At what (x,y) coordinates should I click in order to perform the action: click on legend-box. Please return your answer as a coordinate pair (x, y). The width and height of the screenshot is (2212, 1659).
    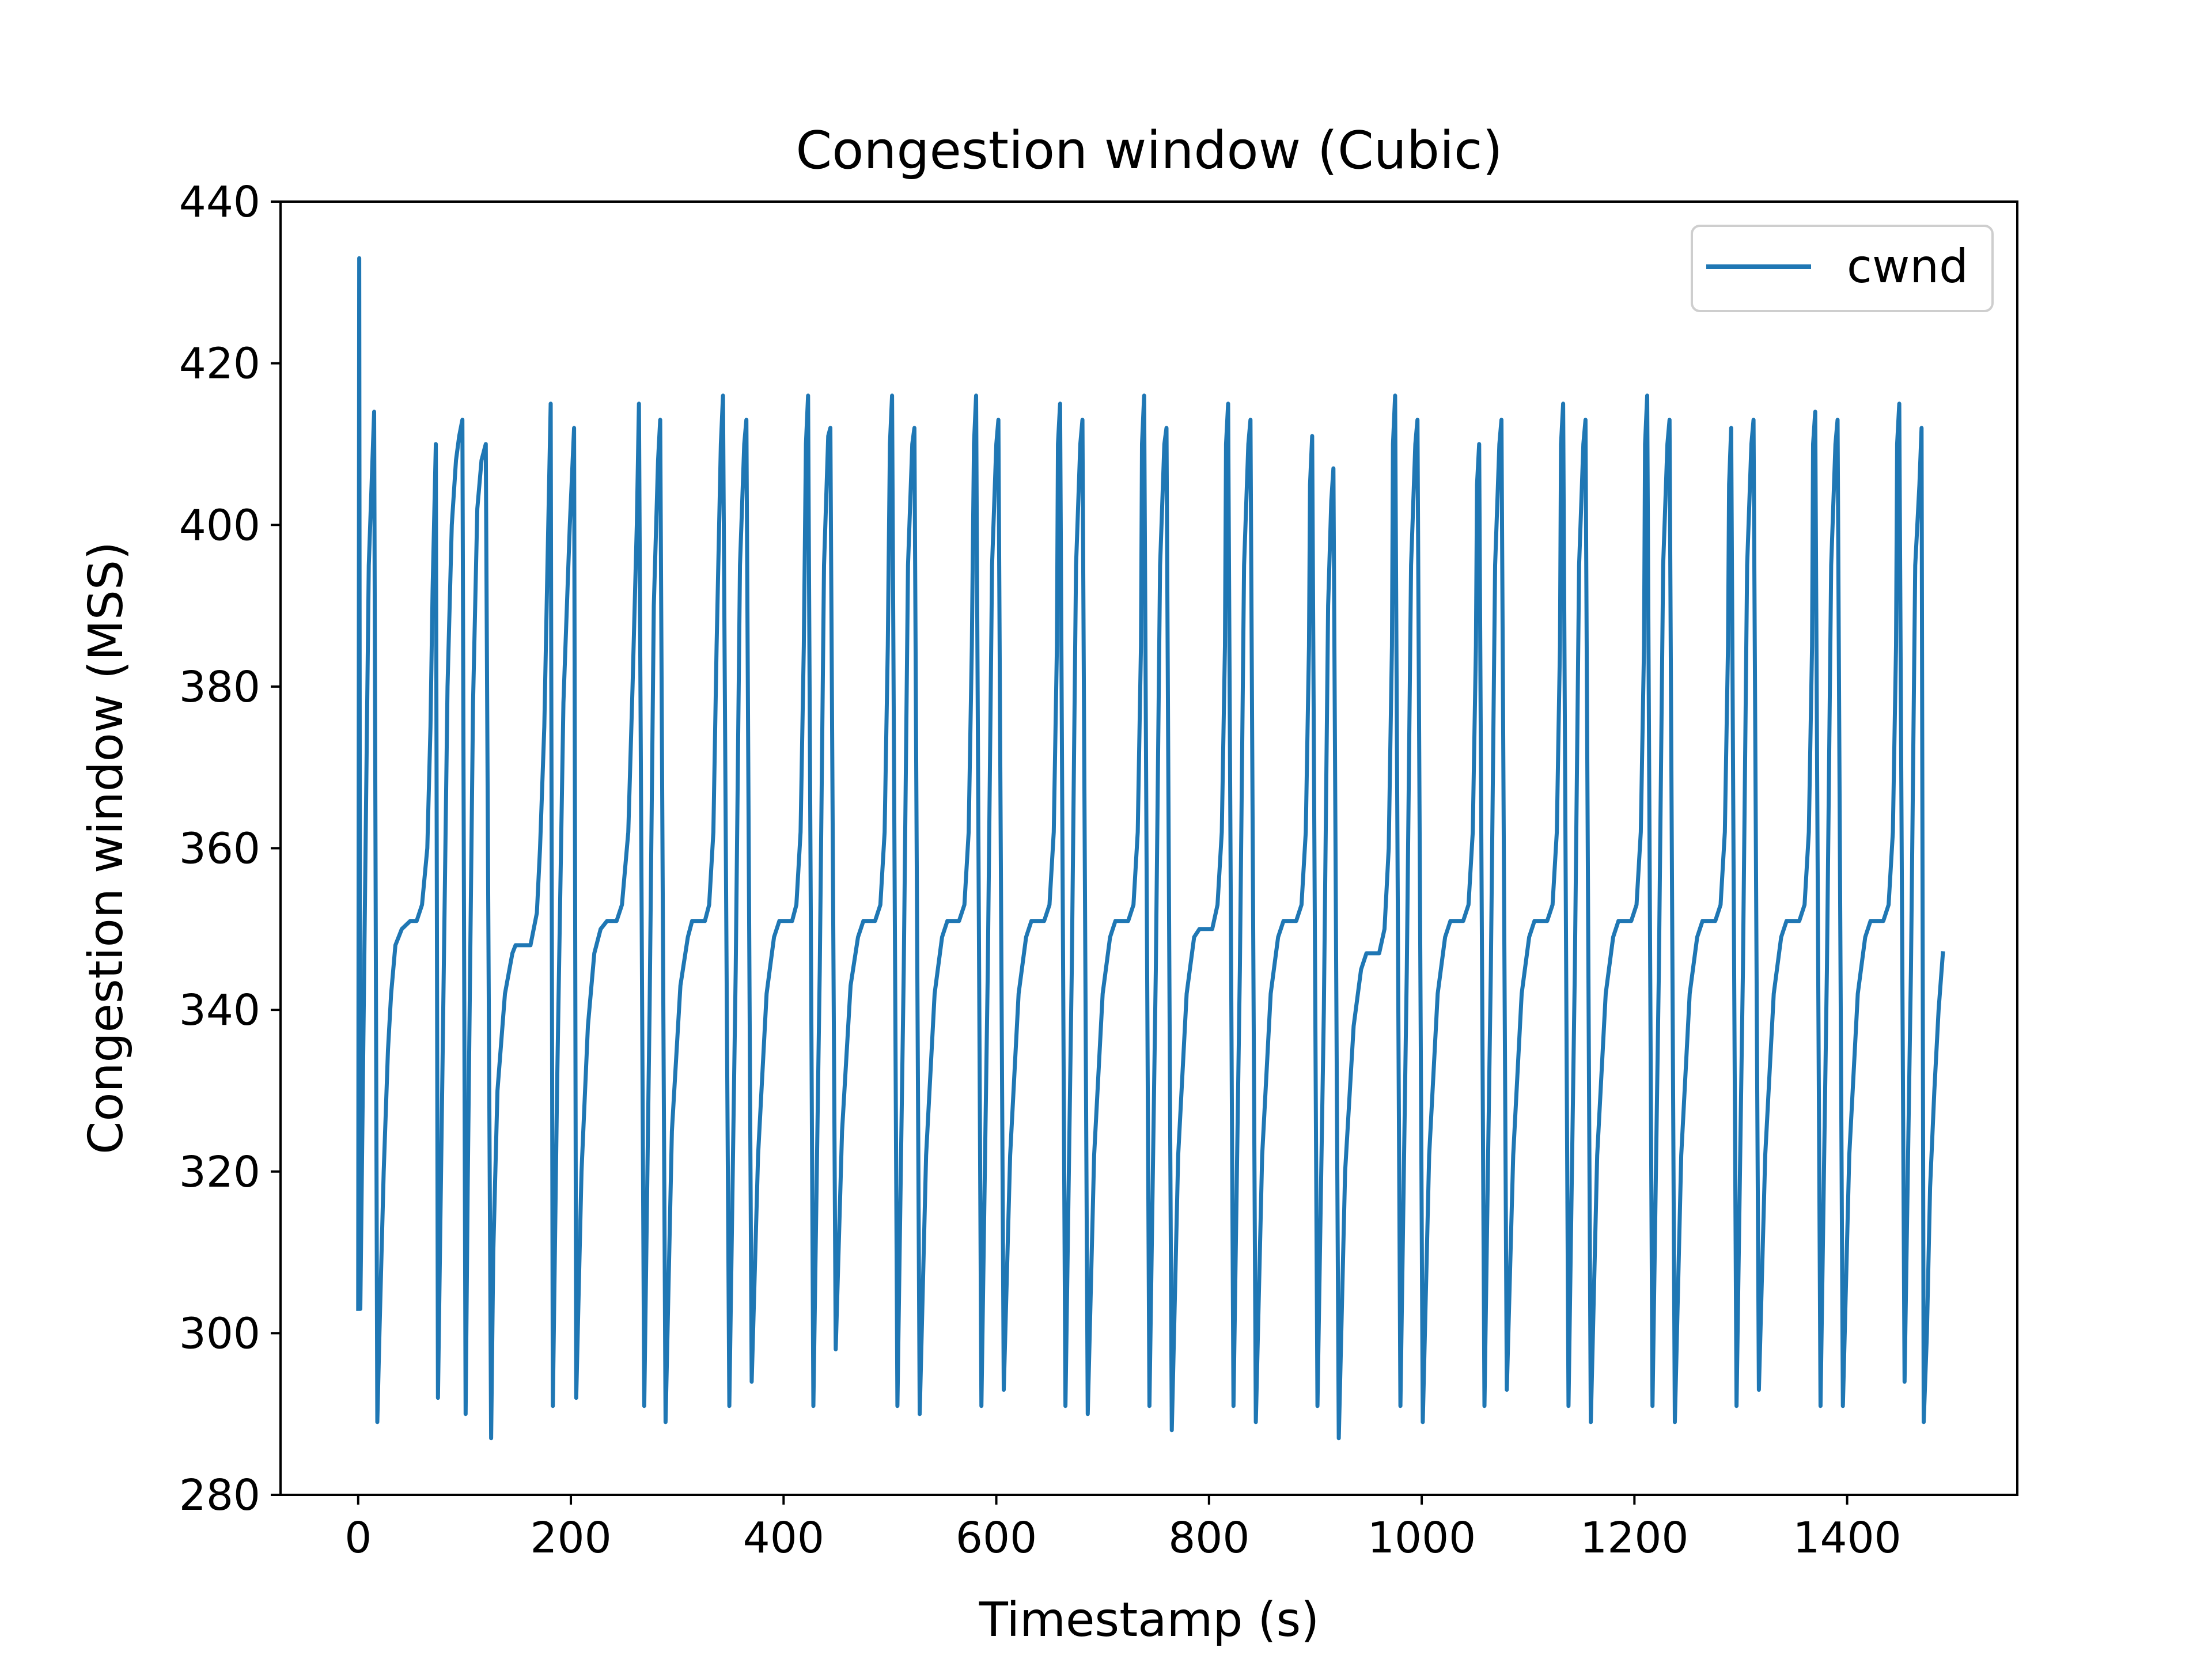
    Looking at the image, I should click on (1842, 268).